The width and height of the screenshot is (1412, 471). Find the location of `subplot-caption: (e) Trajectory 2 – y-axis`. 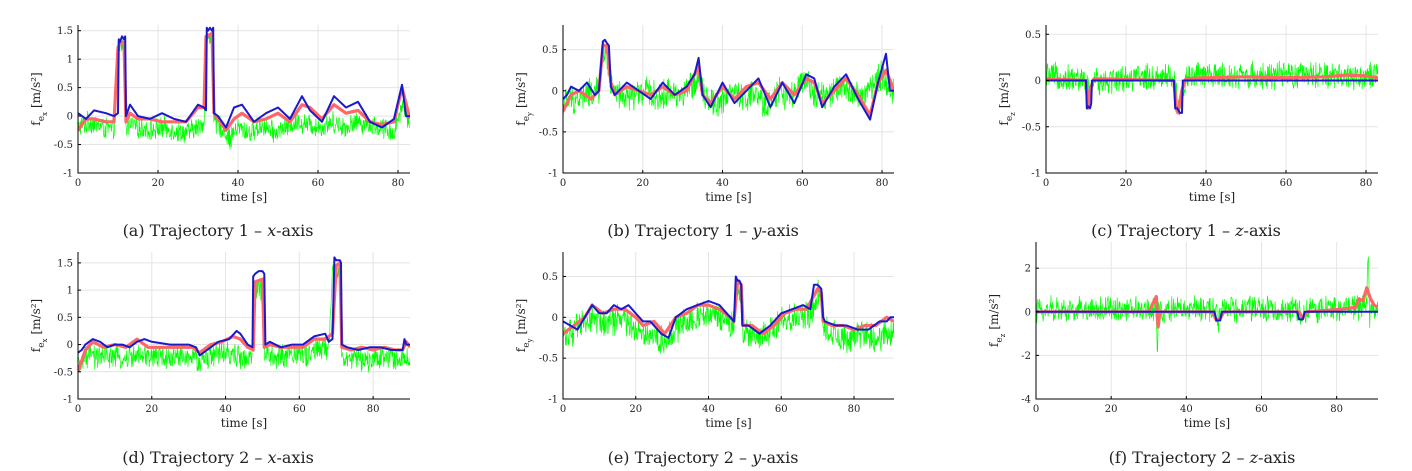

subplot-caption: (e) Trajectory 2 – y-axis is located at coordinates (703, 457).